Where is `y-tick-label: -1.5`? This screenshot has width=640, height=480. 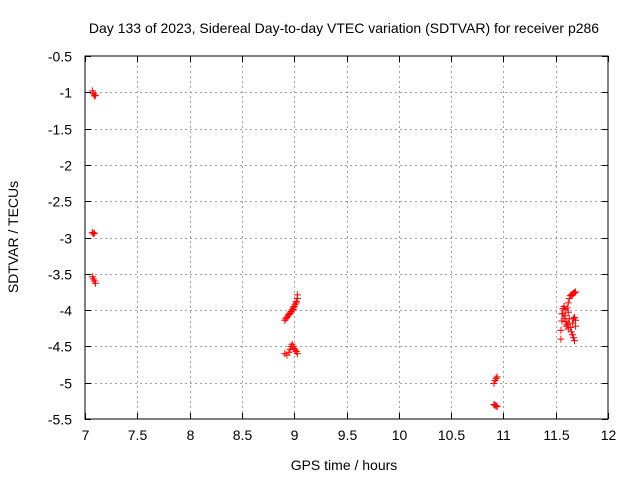 y-tick-label: -1.5 is located at coordinates (60, 130).